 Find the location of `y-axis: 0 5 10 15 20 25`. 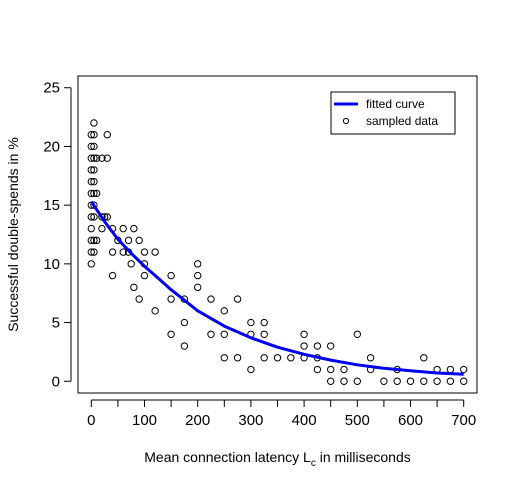

y-axis: 0 5 10 15 20 25 is located at coordinates (57, 235).